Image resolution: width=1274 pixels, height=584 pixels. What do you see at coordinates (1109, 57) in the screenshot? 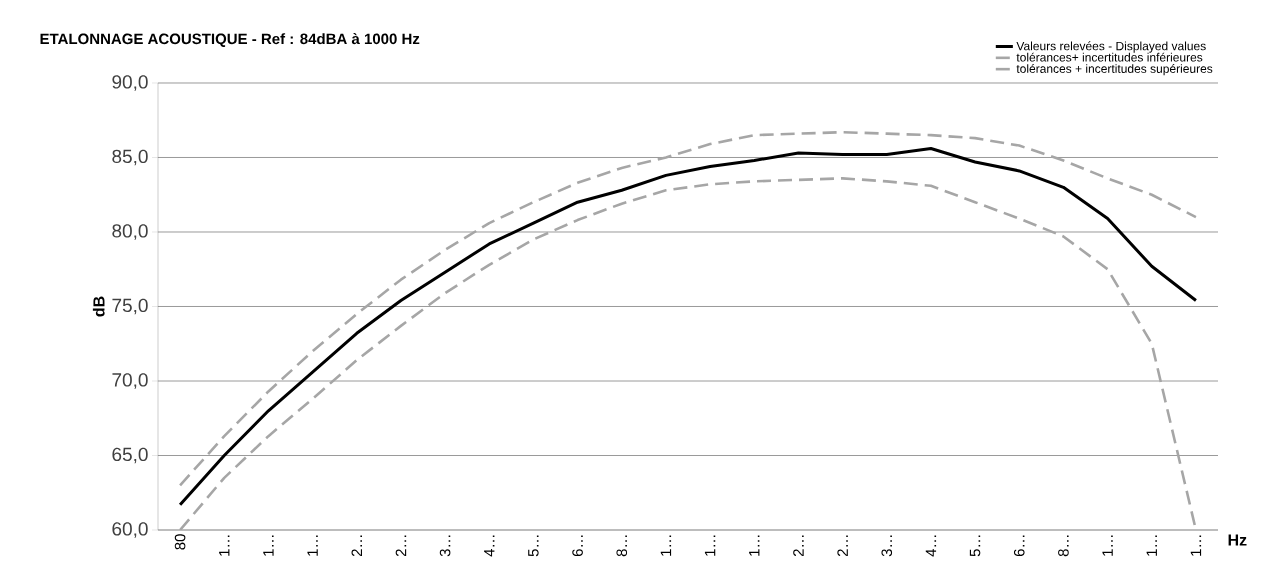
I see `legend-label: tolérances+ incertitudes inférieures` at bounding box center [1109, 57].